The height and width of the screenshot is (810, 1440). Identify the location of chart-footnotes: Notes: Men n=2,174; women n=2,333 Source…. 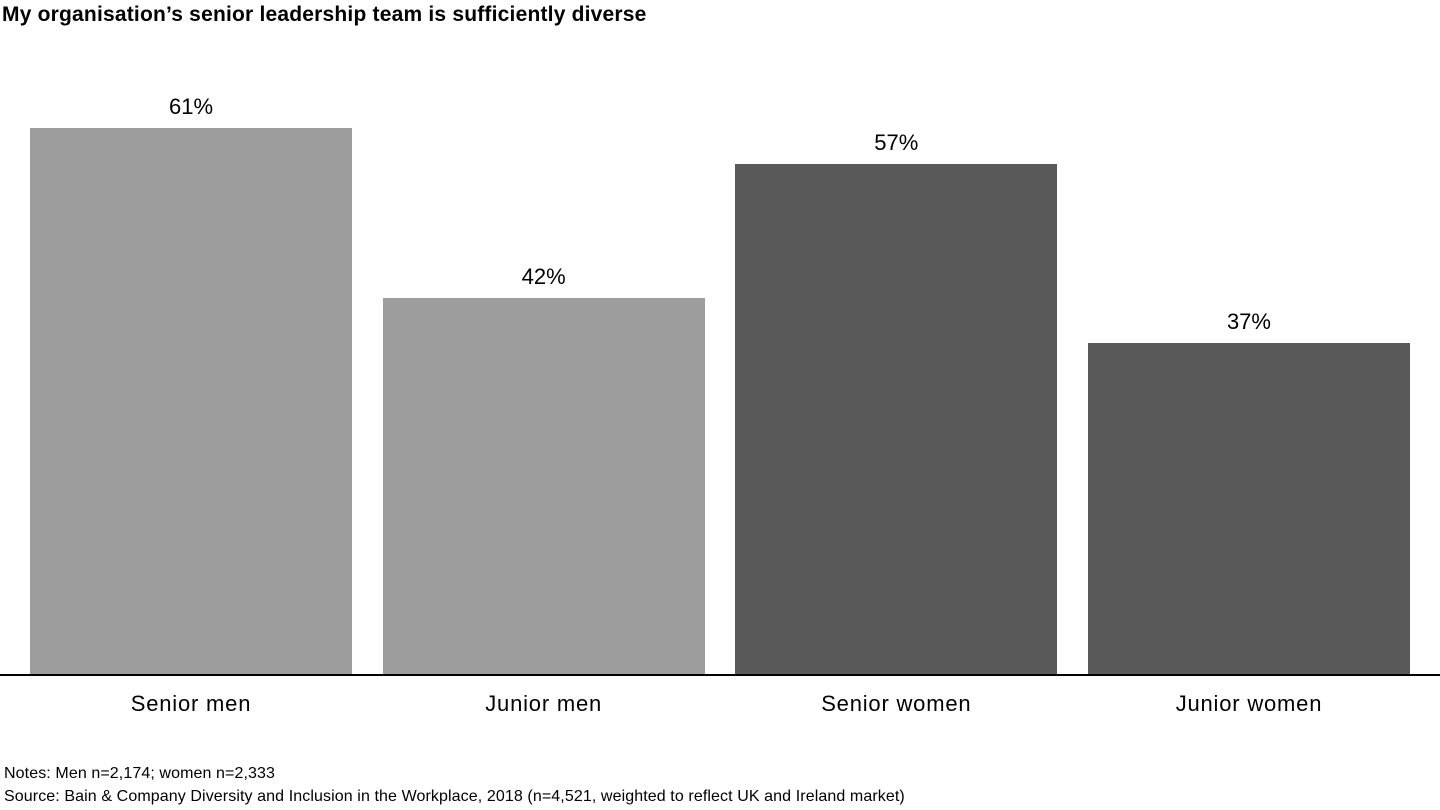
(454, 785).